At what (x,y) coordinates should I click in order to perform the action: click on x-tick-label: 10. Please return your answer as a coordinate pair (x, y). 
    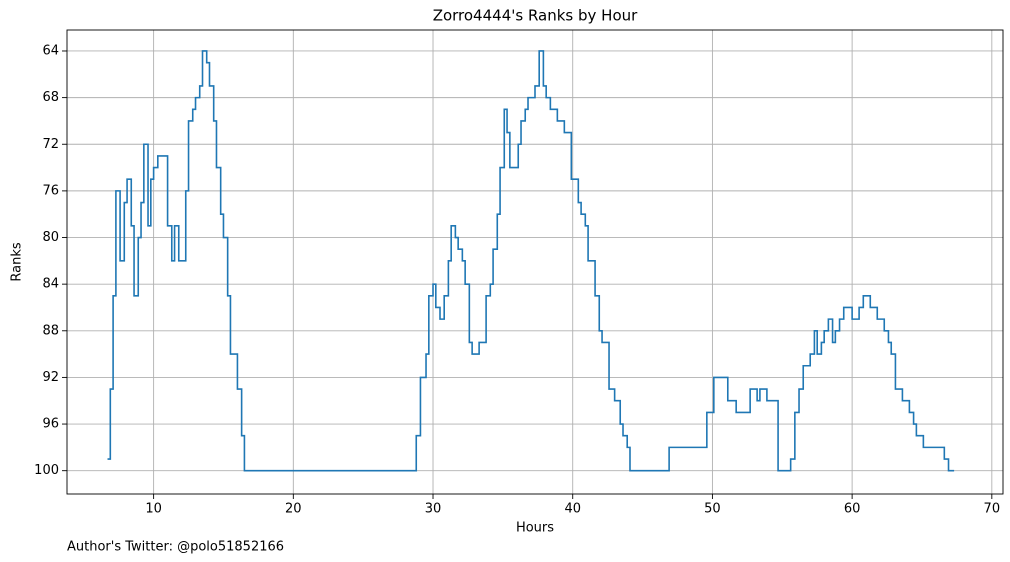
    Looking at the image, I should click on (153, 509).